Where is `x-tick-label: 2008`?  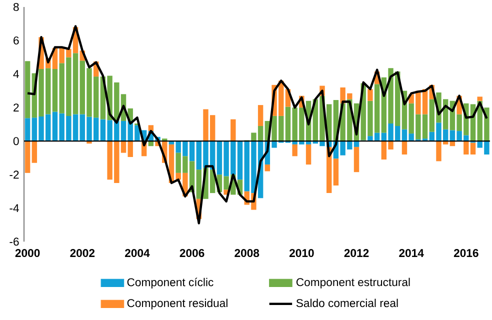
x-tick-label: 2008 is located at coordinates (247, 253).